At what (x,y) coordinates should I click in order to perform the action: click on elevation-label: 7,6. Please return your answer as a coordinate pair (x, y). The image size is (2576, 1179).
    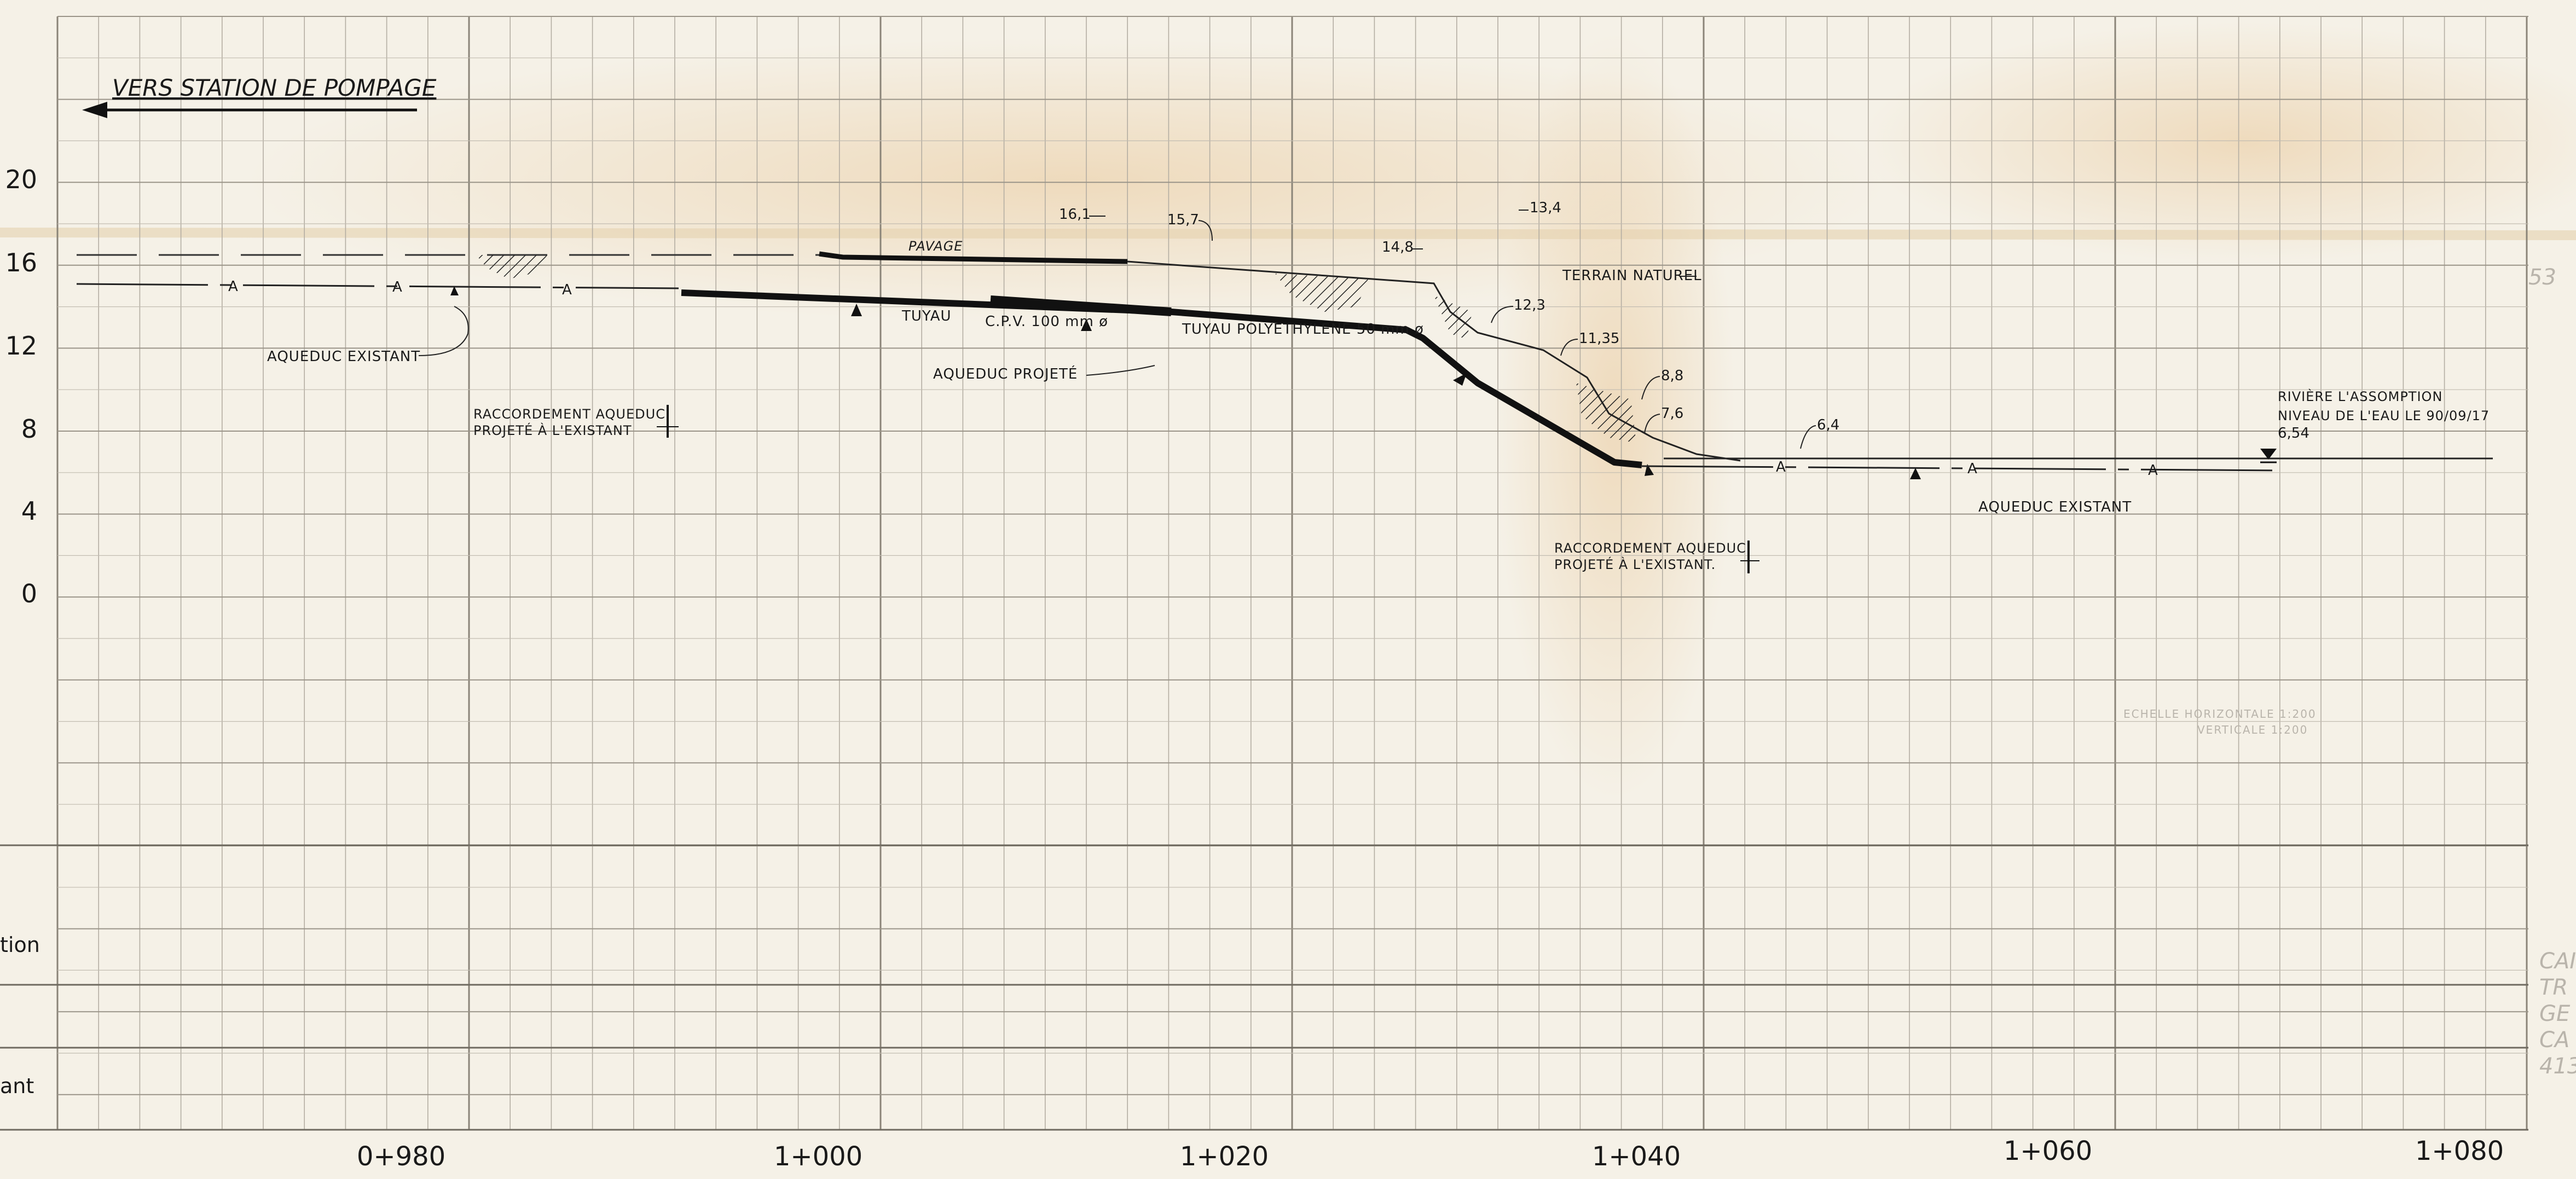
    Looking at the image, I should click on (1672, 414).